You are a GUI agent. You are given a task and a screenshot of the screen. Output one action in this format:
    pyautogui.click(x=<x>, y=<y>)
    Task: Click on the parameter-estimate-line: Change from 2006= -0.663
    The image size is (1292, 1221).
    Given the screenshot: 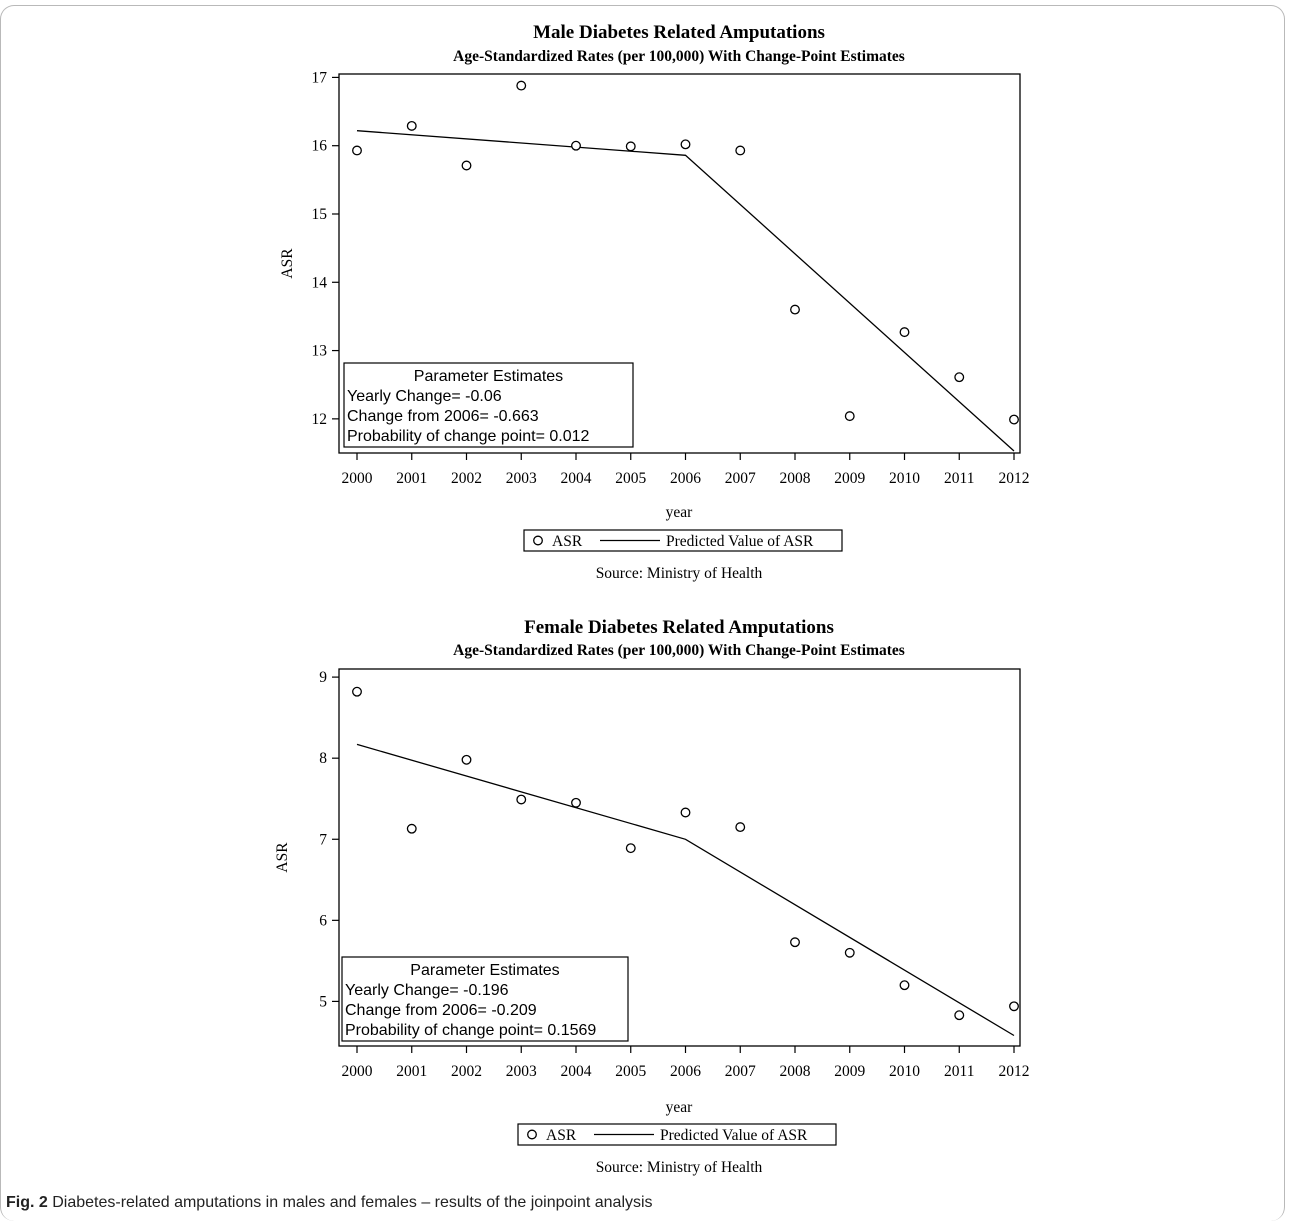 What is the action you would take?
    pyautogui.click(x=443, y=416)
    